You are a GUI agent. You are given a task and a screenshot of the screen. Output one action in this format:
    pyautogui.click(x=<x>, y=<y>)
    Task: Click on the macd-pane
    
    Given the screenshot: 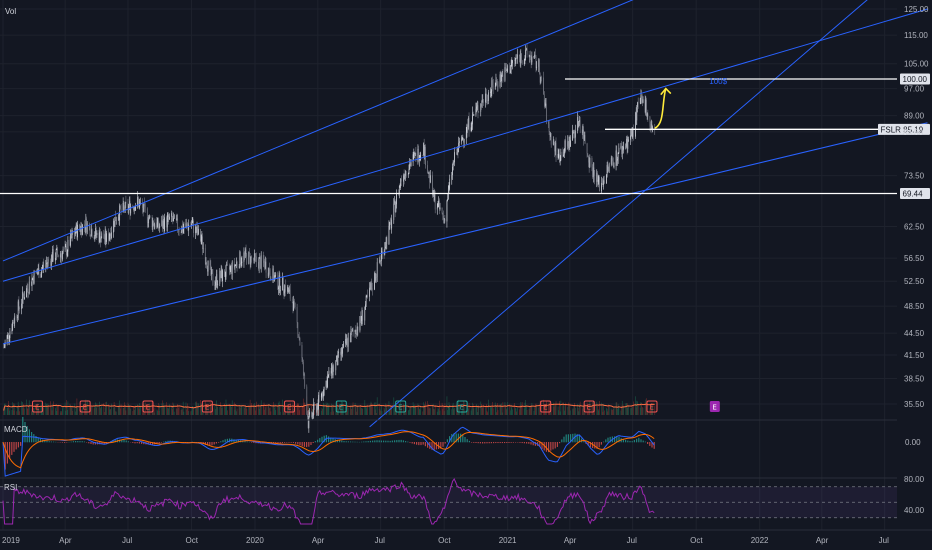 What is the action you would take?
    pyautogui.click(x=448, y=446)
    